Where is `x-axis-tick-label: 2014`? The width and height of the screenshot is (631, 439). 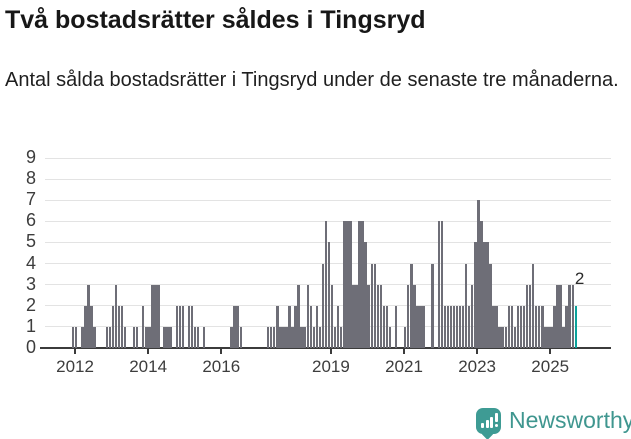
x-axis-tick-label: 2014 is located at coordinates (148, 366).